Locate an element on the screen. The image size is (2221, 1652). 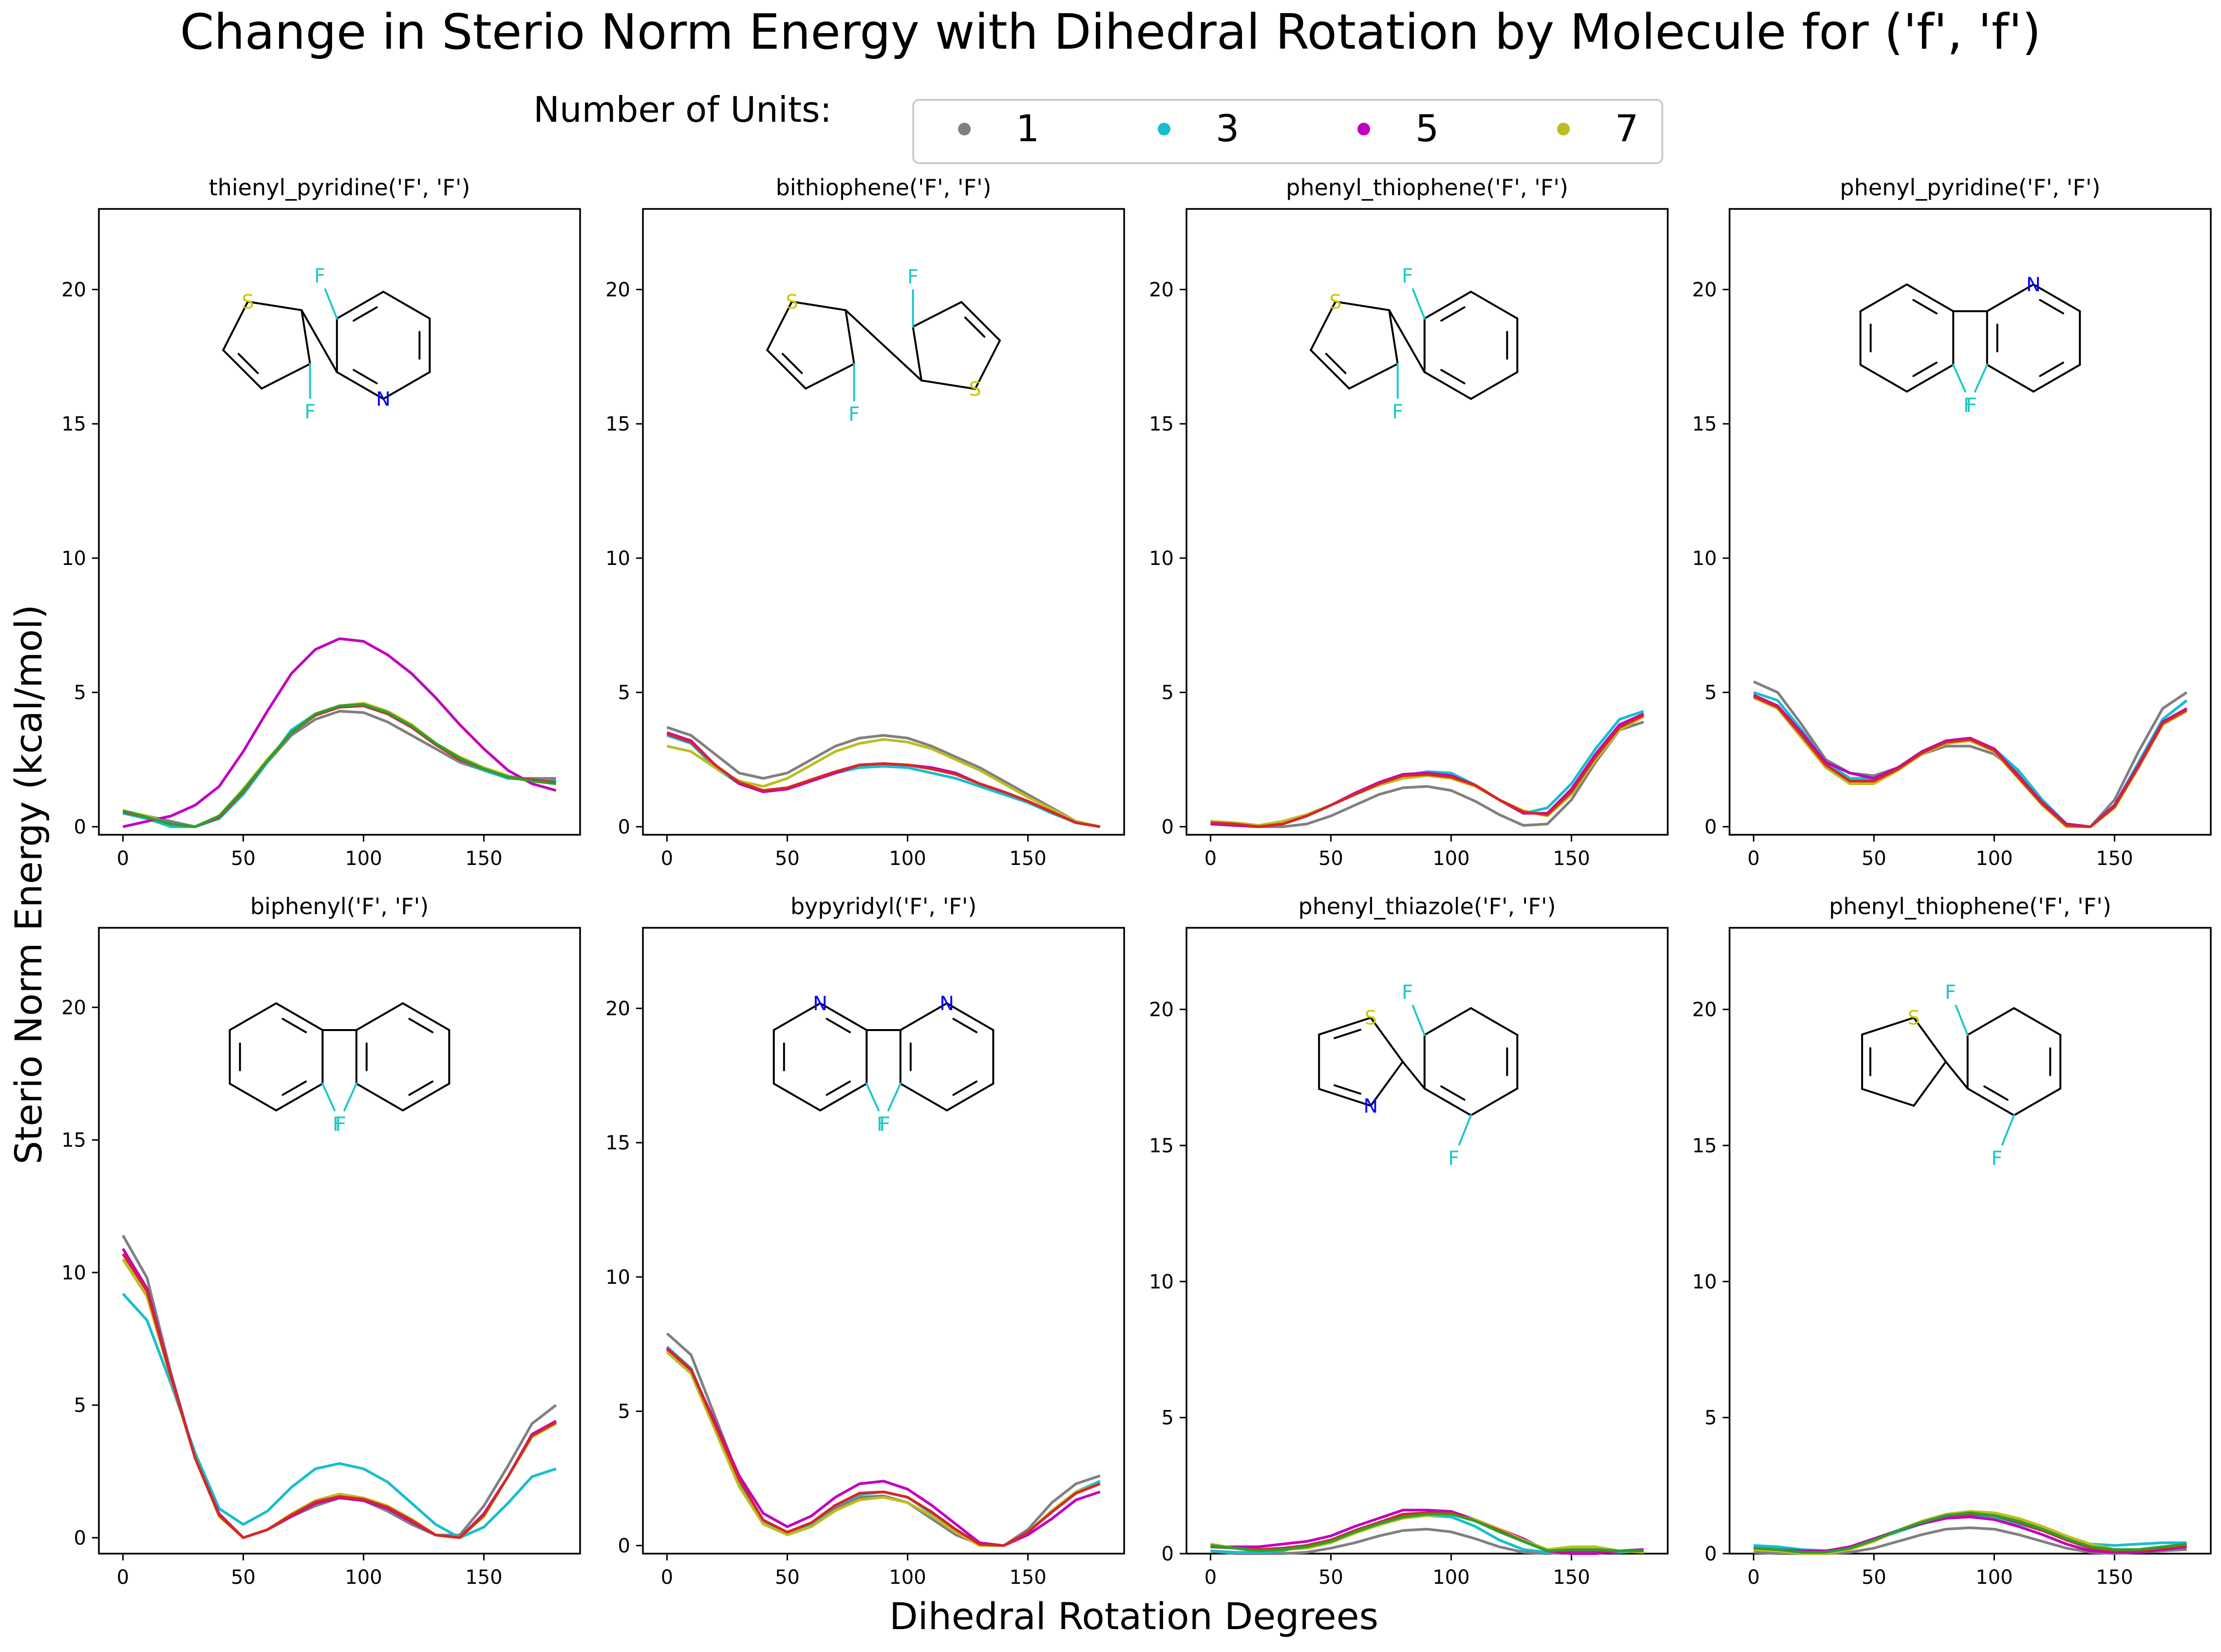
subplot-title: thienyl_pyridine('F', 'F') is located at coordinates (340, 187).